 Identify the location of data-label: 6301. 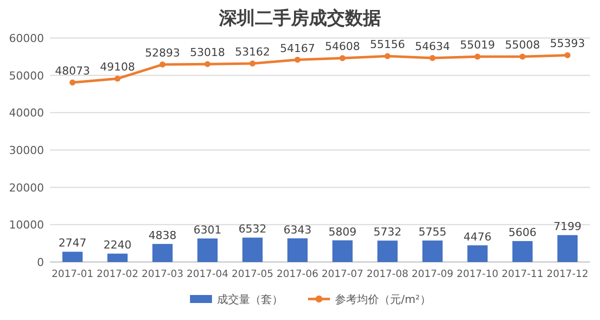
(208, 229).